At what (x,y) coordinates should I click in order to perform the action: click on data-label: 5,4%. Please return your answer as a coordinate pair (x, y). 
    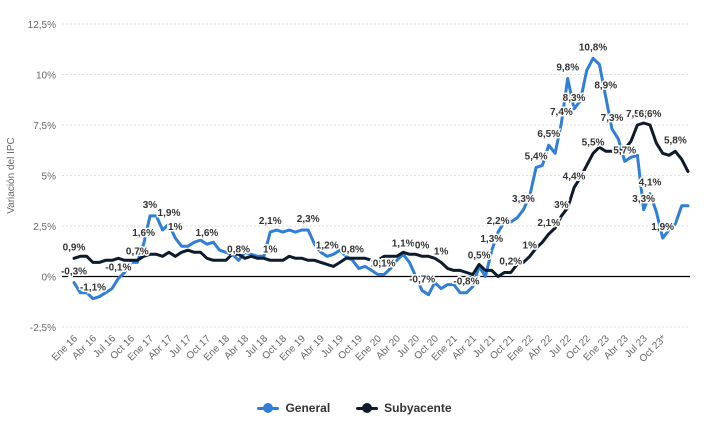
    Looking at the image, I should click on (536, 156).